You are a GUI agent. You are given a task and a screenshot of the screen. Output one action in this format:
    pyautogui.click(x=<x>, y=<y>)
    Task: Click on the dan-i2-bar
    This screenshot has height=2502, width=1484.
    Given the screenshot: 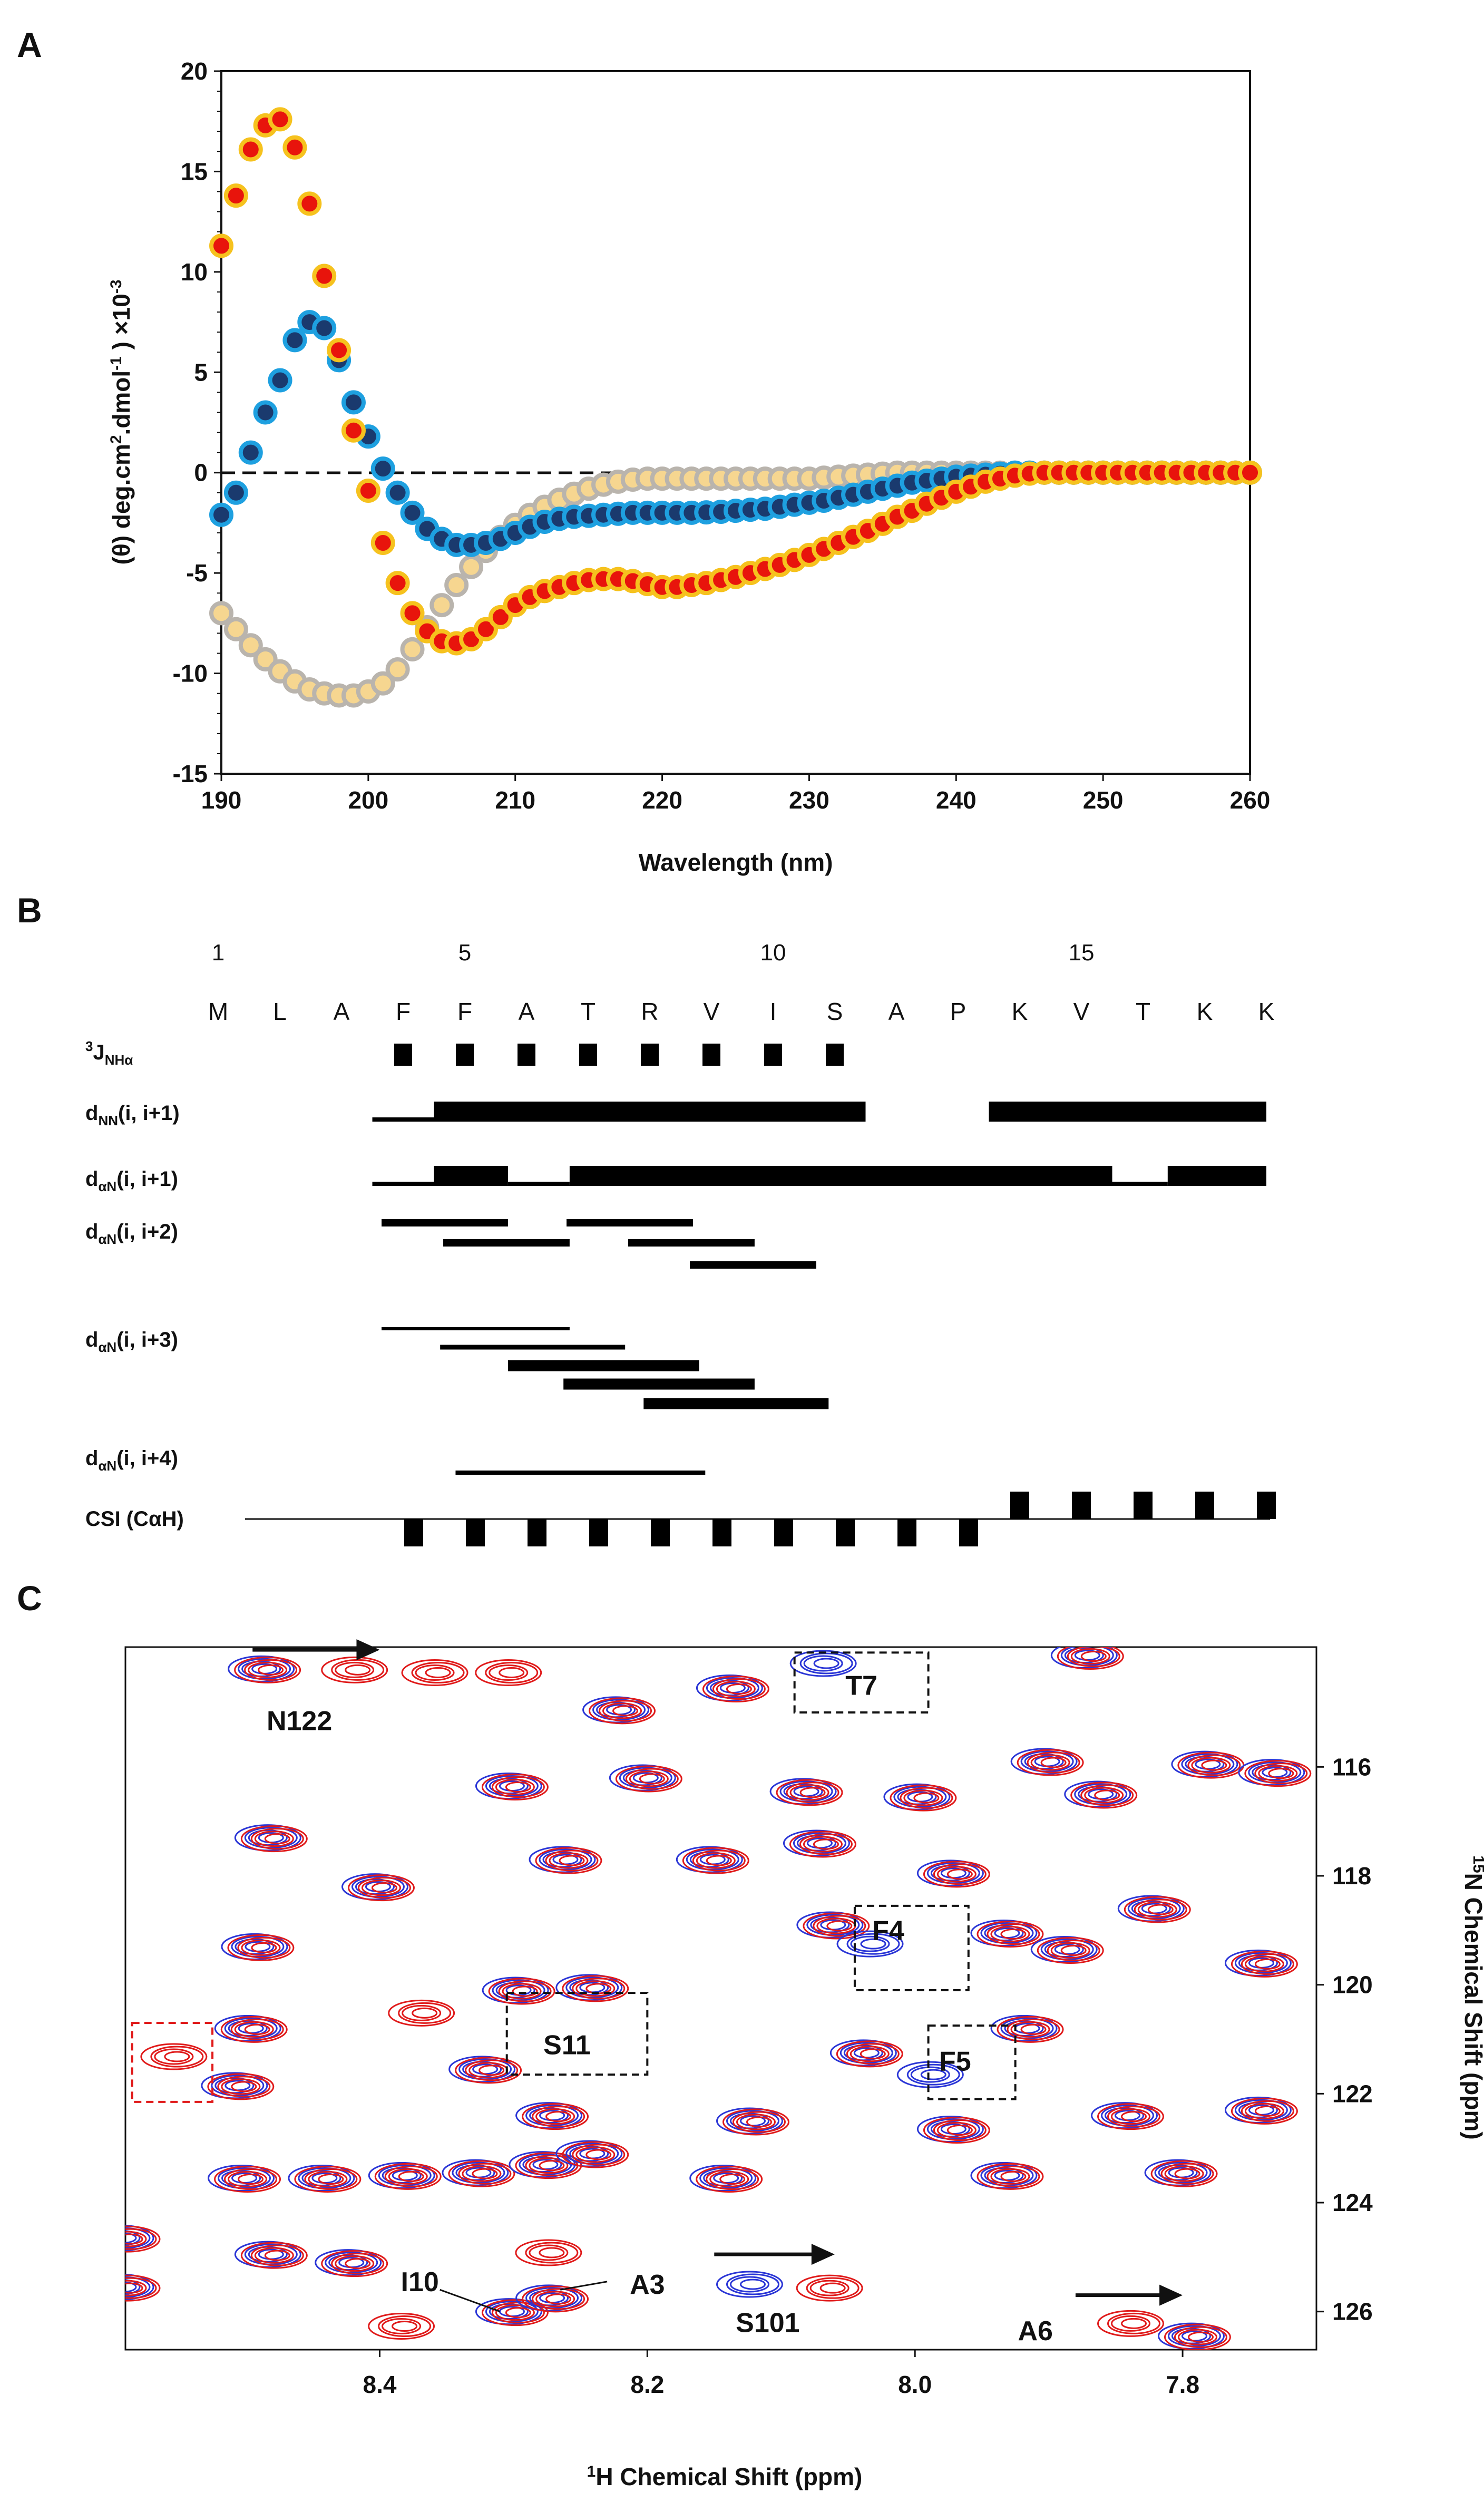 What is the action you would take?
    pyautogui.click(x=630, y=1222)
    